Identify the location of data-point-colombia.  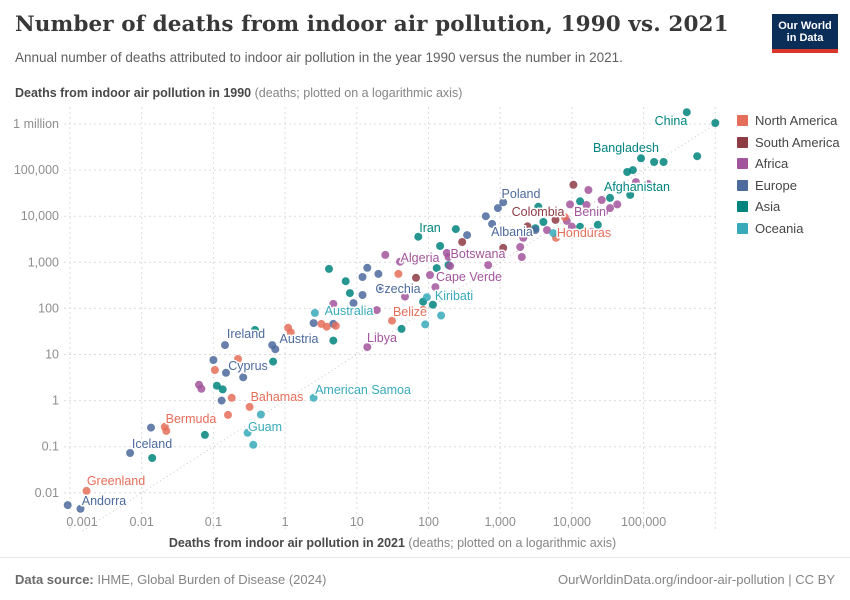
(555, 219).